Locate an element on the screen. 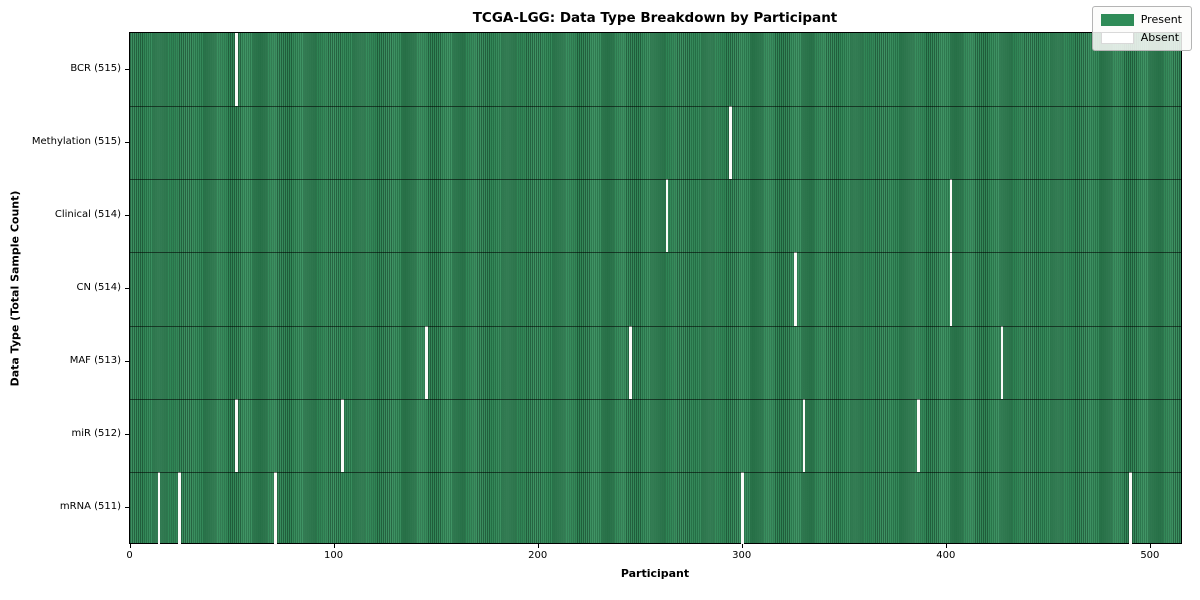 This screenshot has height=600, width=1200. y-tick-label: MAF (513) is located at coordinates (95, 361).